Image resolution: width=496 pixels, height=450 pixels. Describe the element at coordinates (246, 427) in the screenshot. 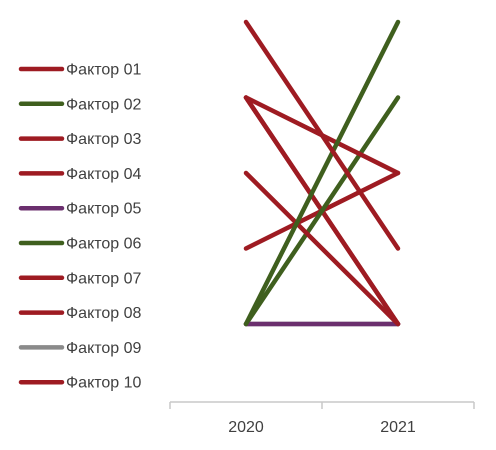

I see `x-tick-label-2020: 2020` at that location.